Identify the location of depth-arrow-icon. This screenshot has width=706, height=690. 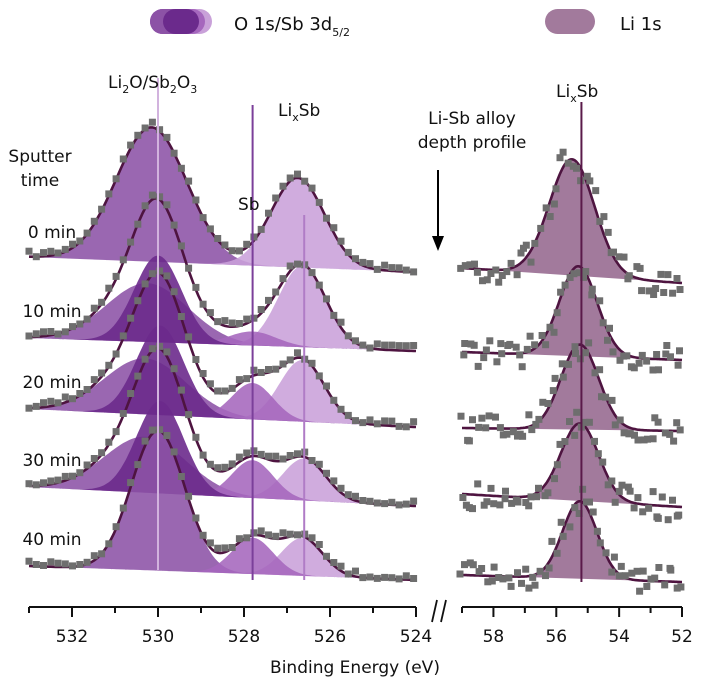
(438, 210).